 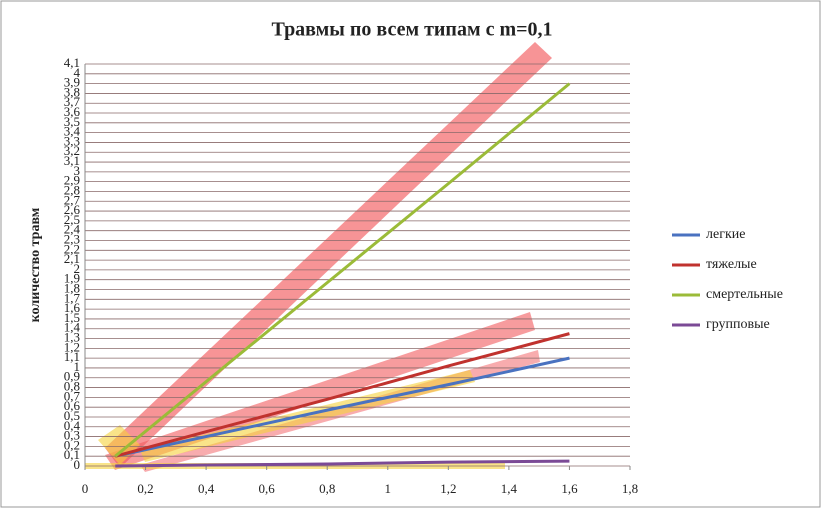 I want to click on y-tick-label: 4, so click(x=77, y=72).